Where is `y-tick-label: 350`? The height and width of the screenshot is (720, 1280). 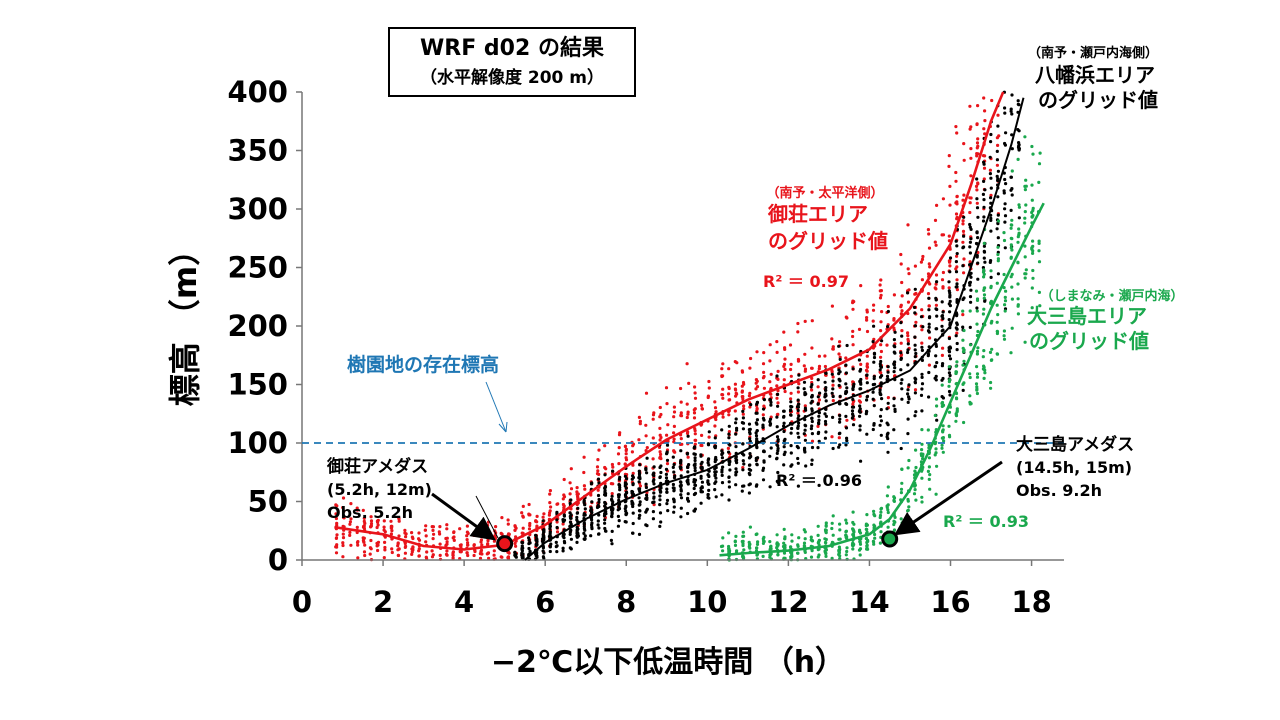
y-tick-label: 350 is located at coordinates (257, 151).